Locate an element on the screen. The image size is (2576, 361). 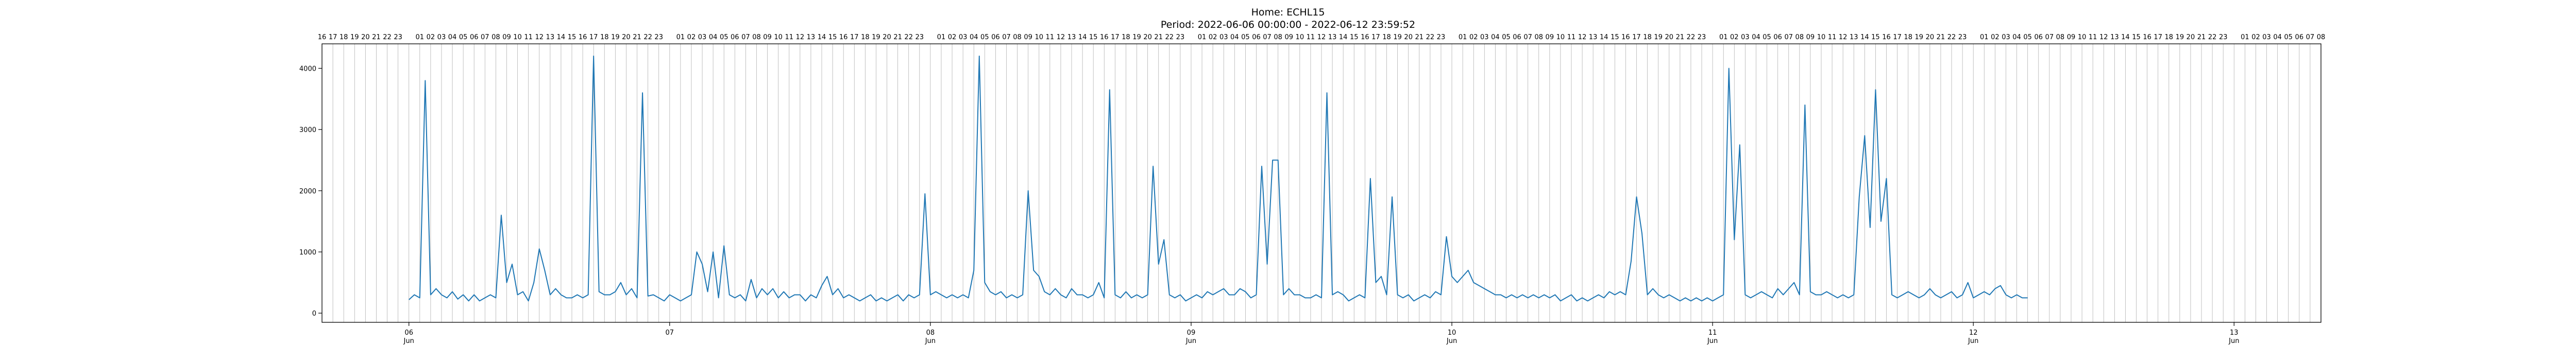
x-tick-label-day: 06 is located at coordinates (408, 333).